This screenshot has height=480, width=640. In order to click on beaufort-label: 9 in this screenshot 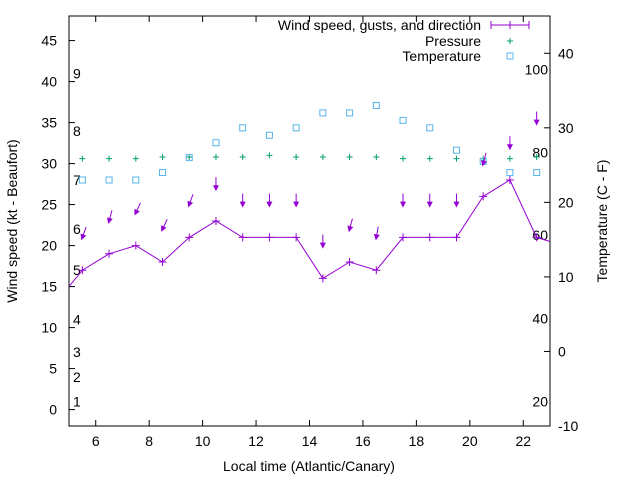, I will do `click(77, 73)`.